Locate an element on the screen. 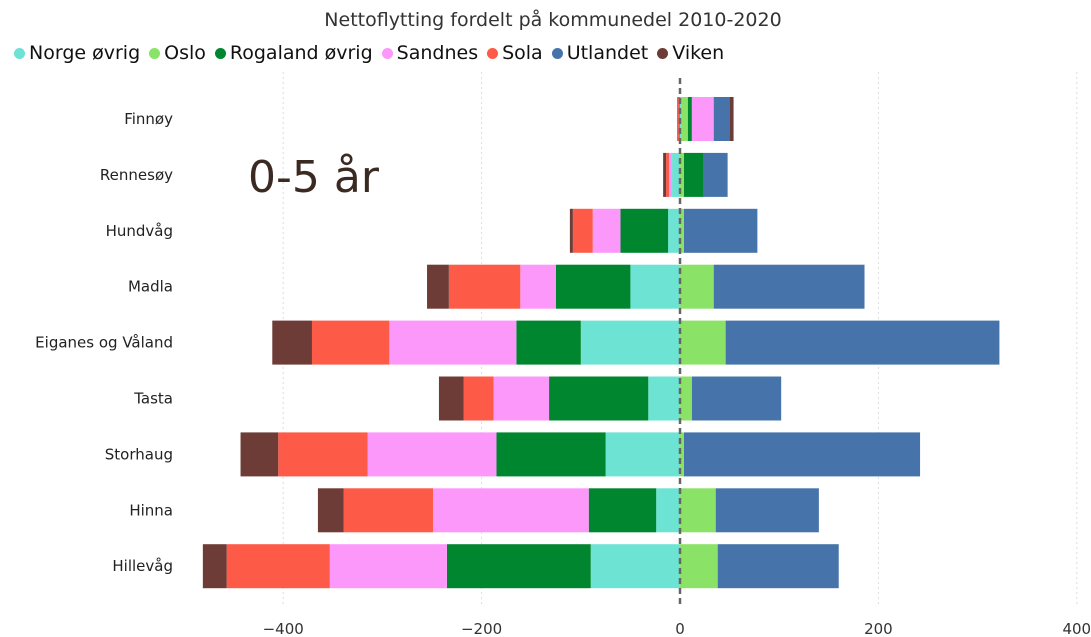  x-tick-label: −200 is located at coordinates (481, 628).